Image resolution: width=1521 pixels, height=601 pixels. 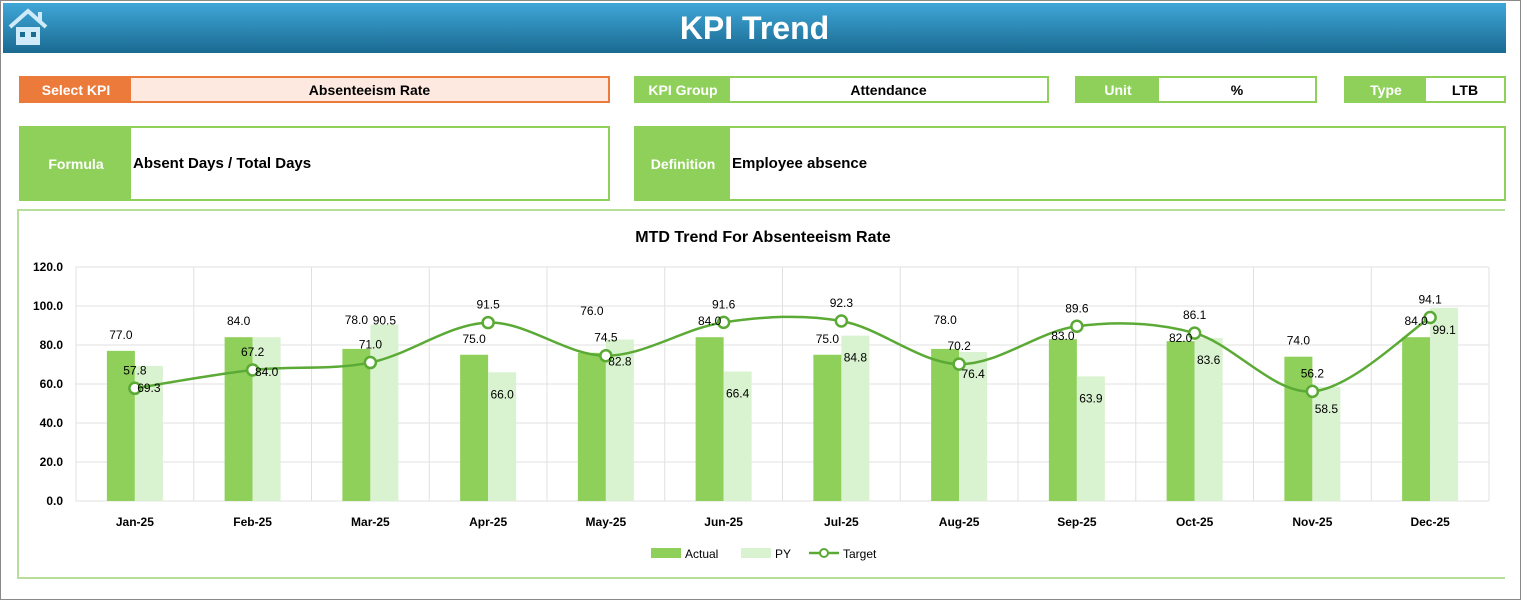 I want to click on y-tick-label: 20.0, so click(x=52, y=462).